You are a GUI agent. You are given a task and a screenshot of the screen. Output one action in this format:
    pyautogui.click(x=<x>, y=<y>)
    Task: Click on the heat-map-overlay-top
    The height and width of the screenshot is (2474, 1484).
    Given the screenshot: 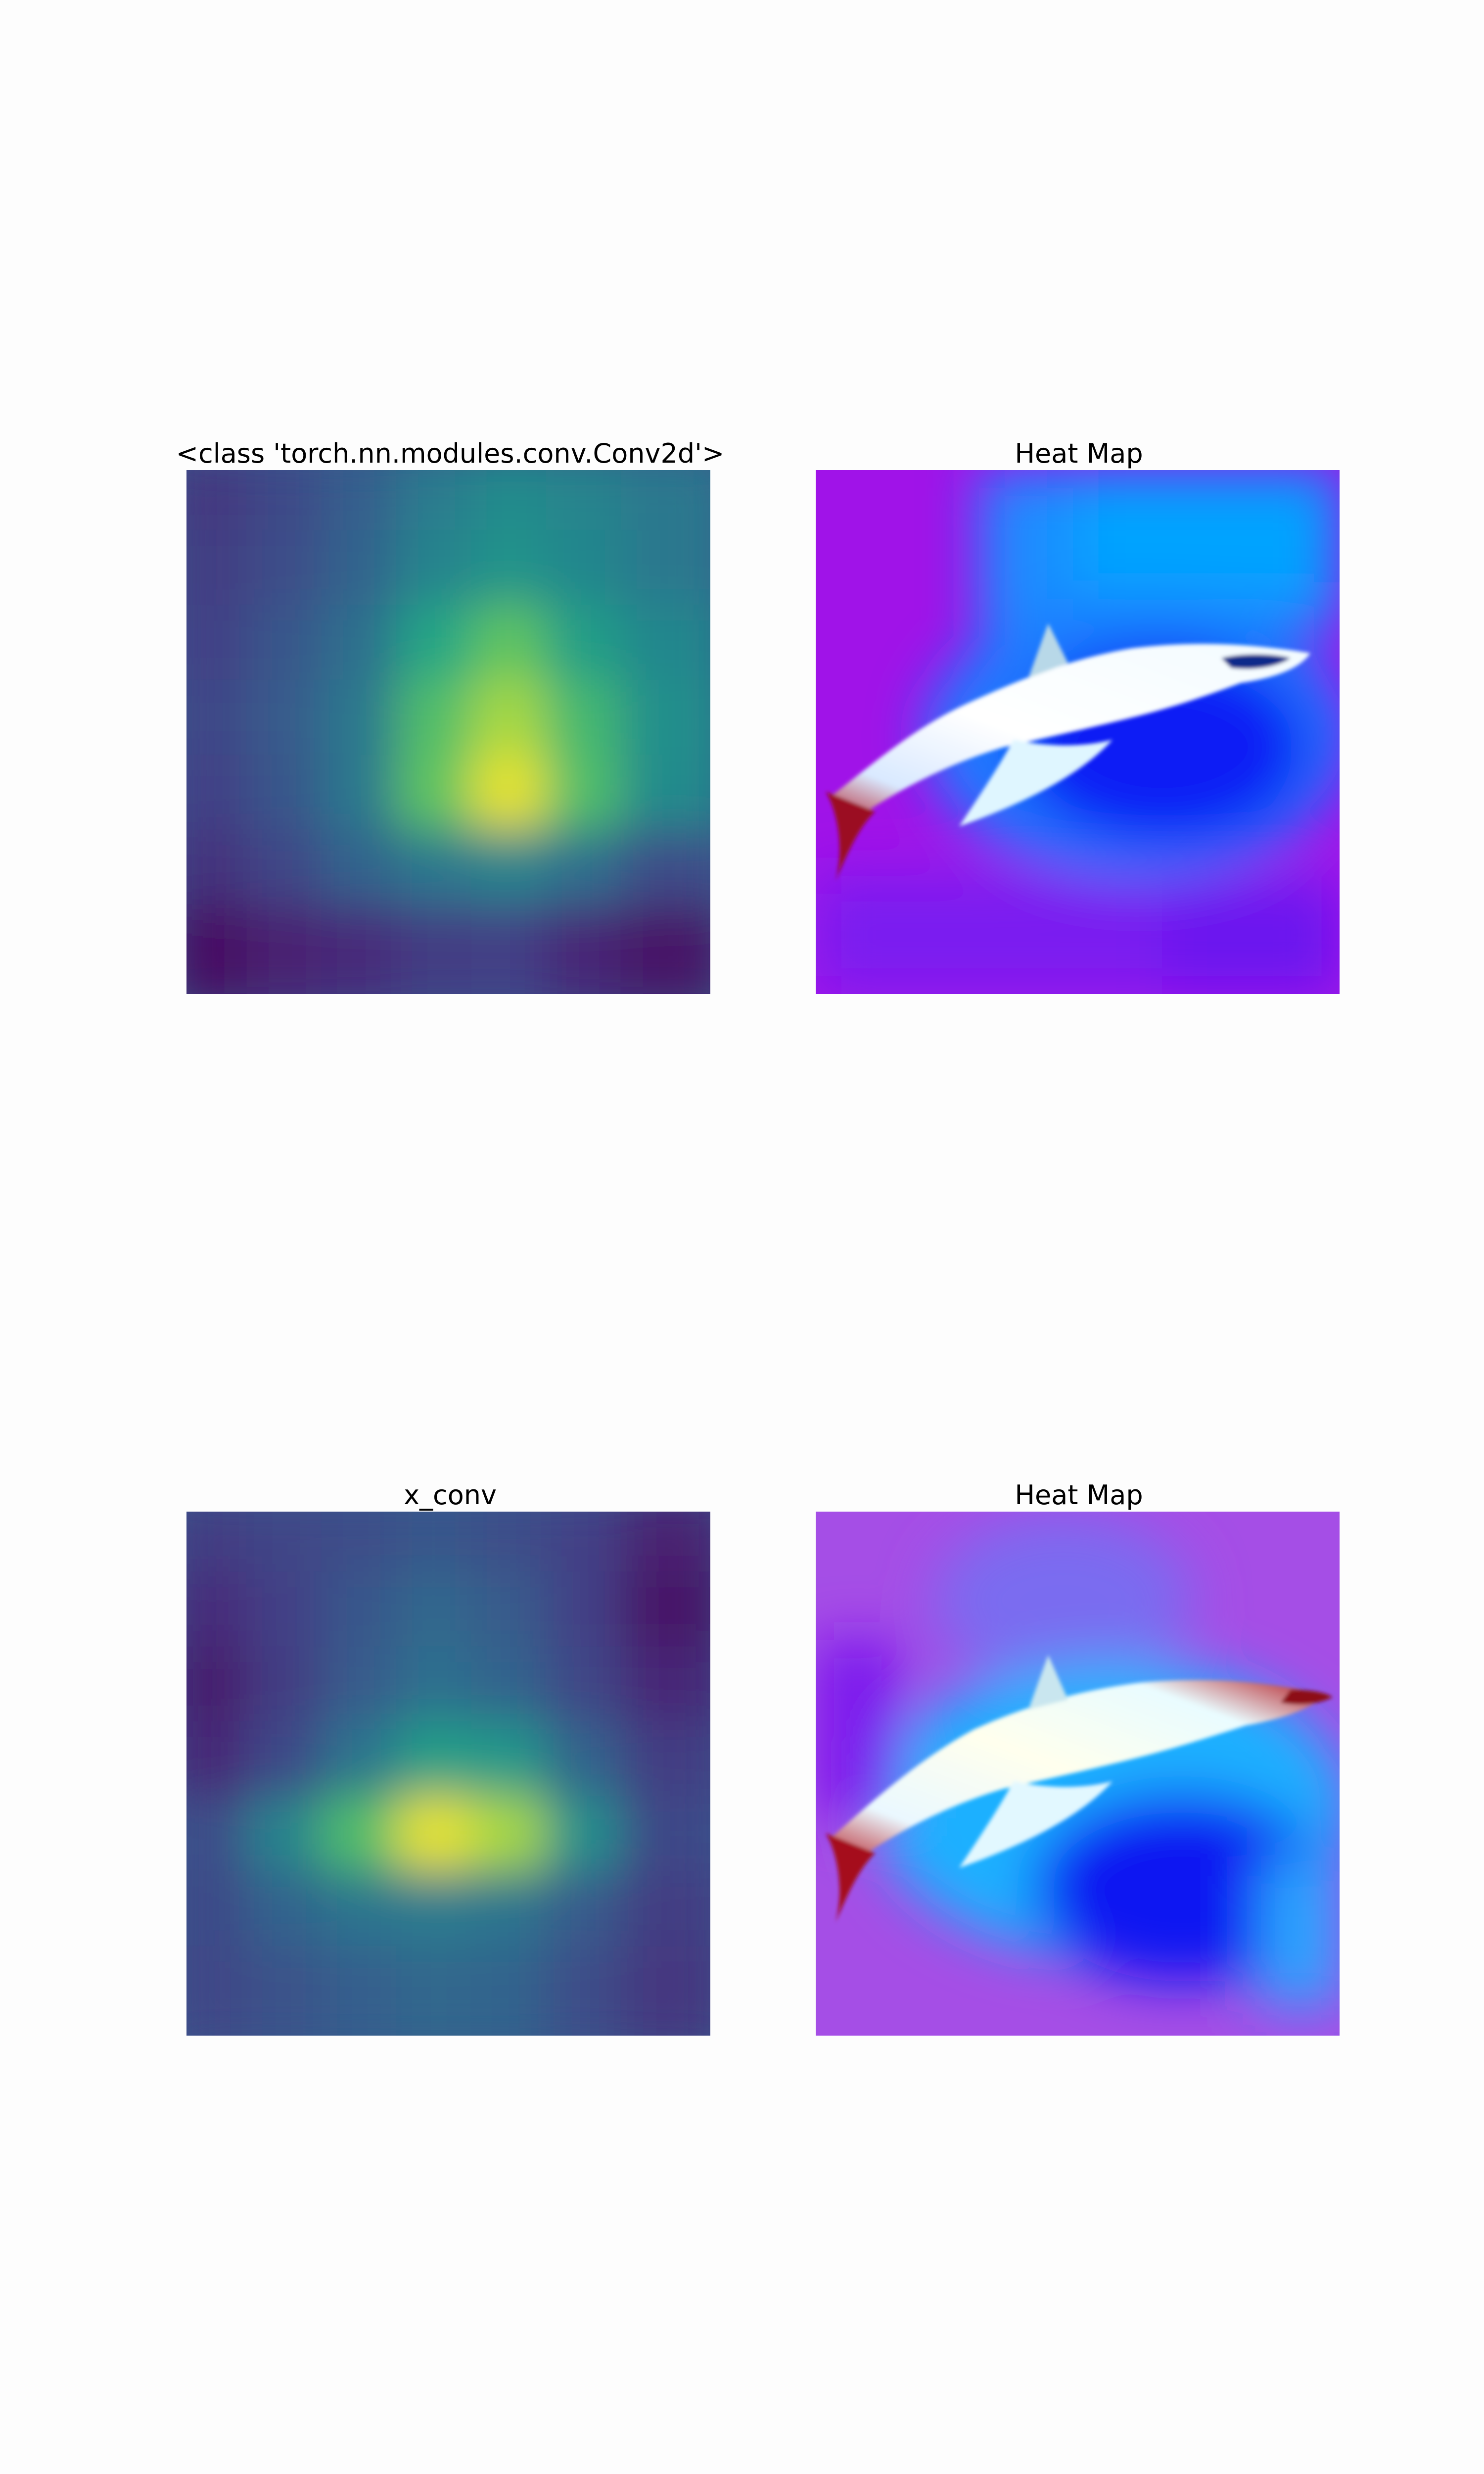 What is the action you would take?
    pyautogui.click(x=1078, y=732)
    